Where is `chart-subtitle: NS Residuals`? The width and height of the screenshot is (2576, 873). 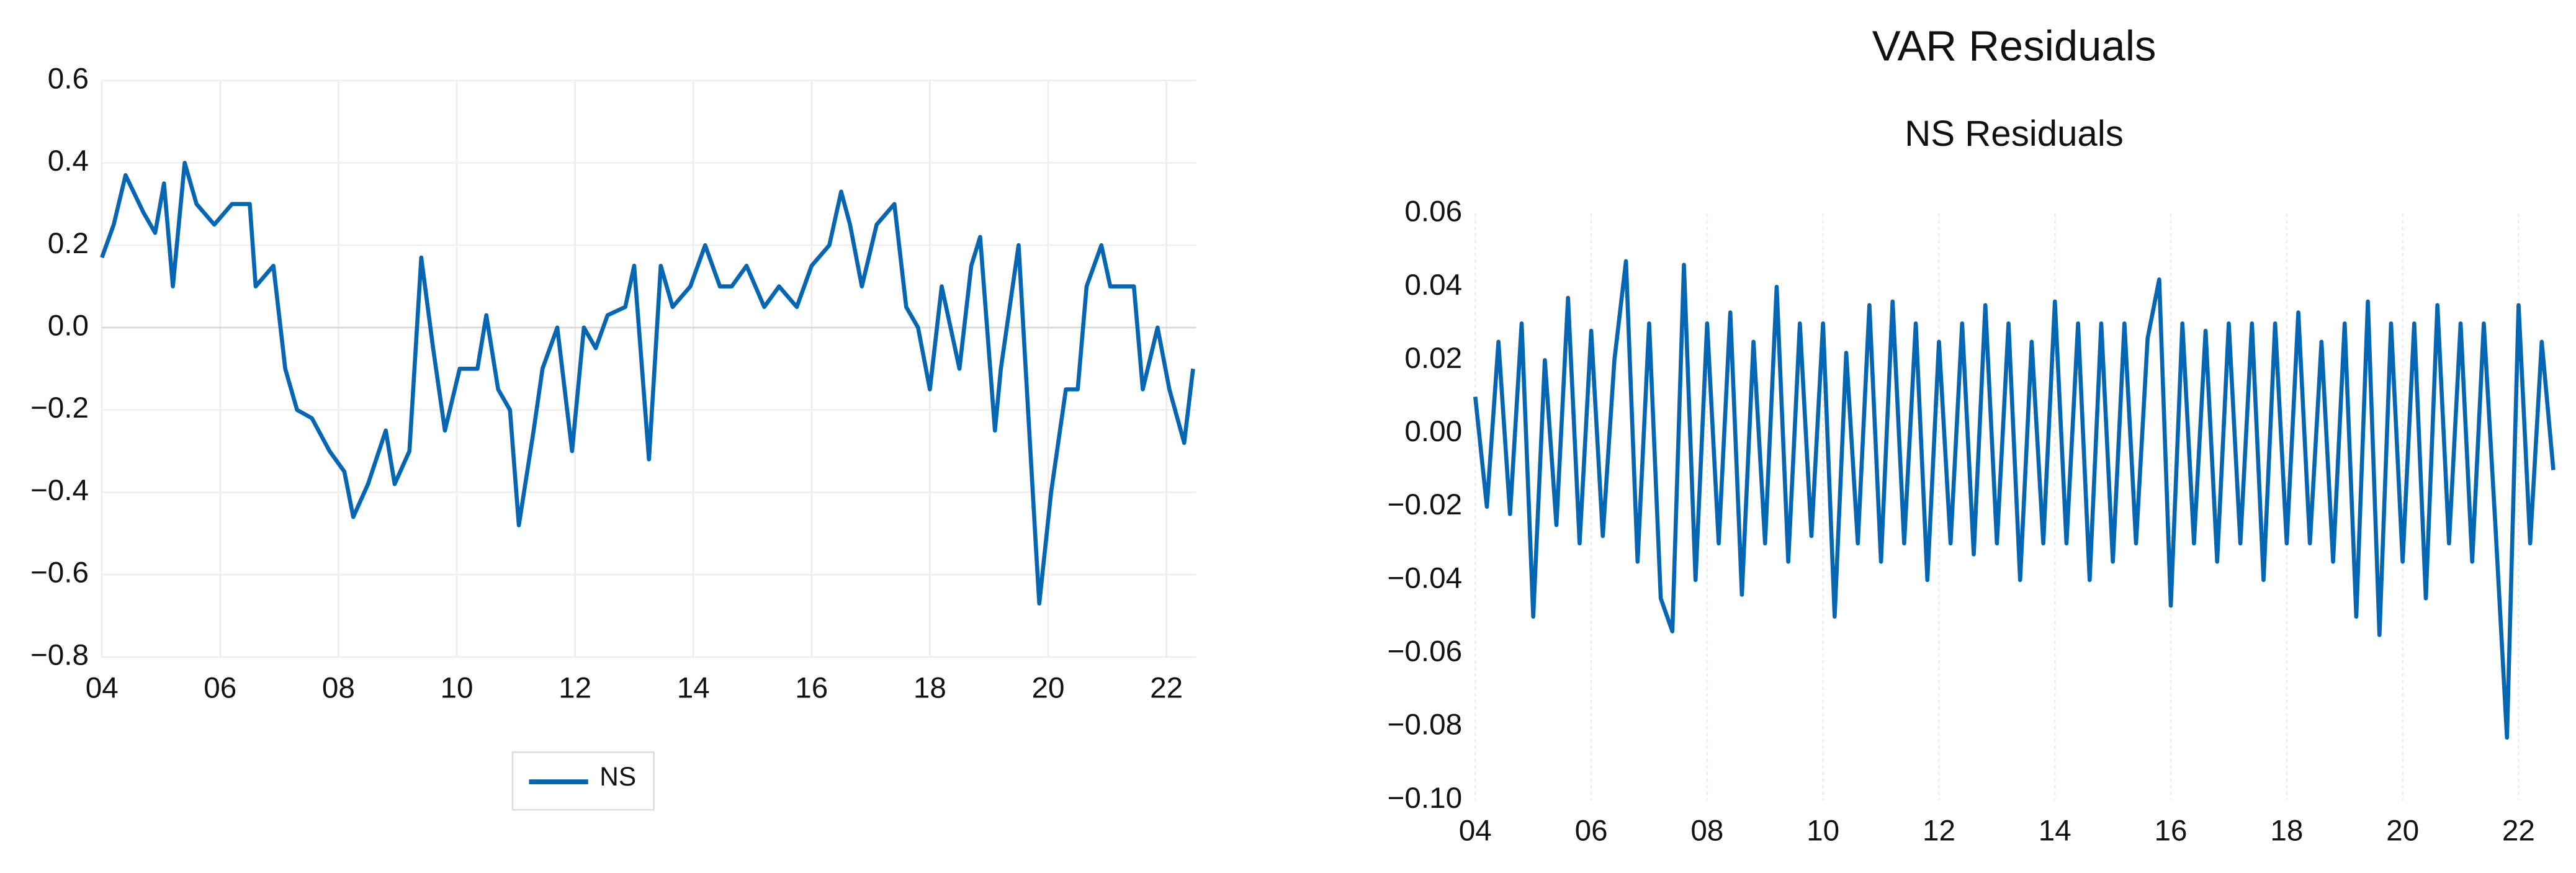 chart-subtitle: NS Residuals is located at coordinates (2015, 134).